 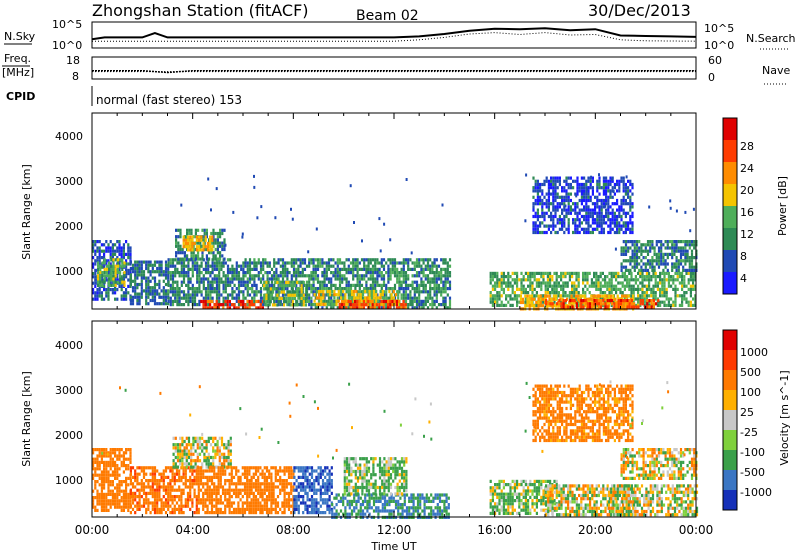 What do you see at coordinates (730, 206) in the screenshot?
I see `power-colorbar-frame` at bounding box center [730, 206].